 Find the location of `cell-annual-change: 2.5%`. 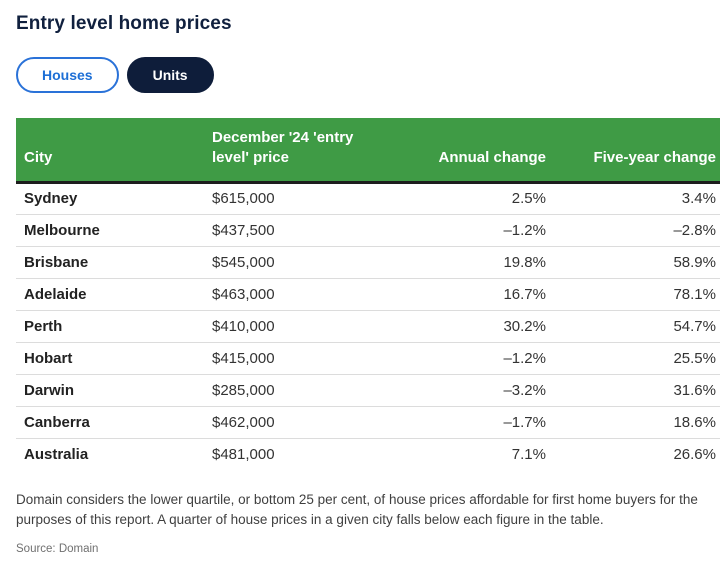

cell-annual-change: 2.5% is located at coordinates (528, 198).